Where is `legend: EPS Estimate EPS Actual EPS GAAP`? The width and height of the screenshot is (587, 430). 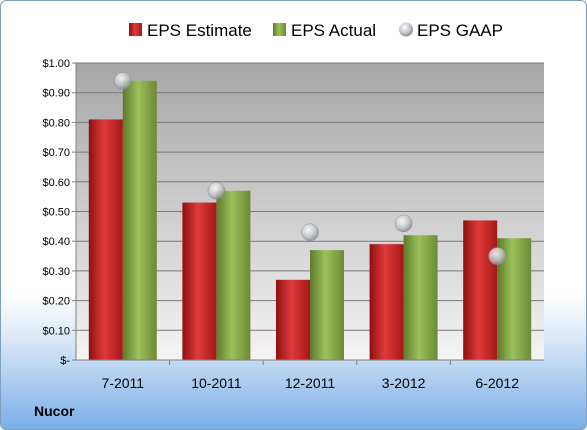 legend: EPS Estimate EPS Actual EPS GAAP is located at coordinates (316, 30).